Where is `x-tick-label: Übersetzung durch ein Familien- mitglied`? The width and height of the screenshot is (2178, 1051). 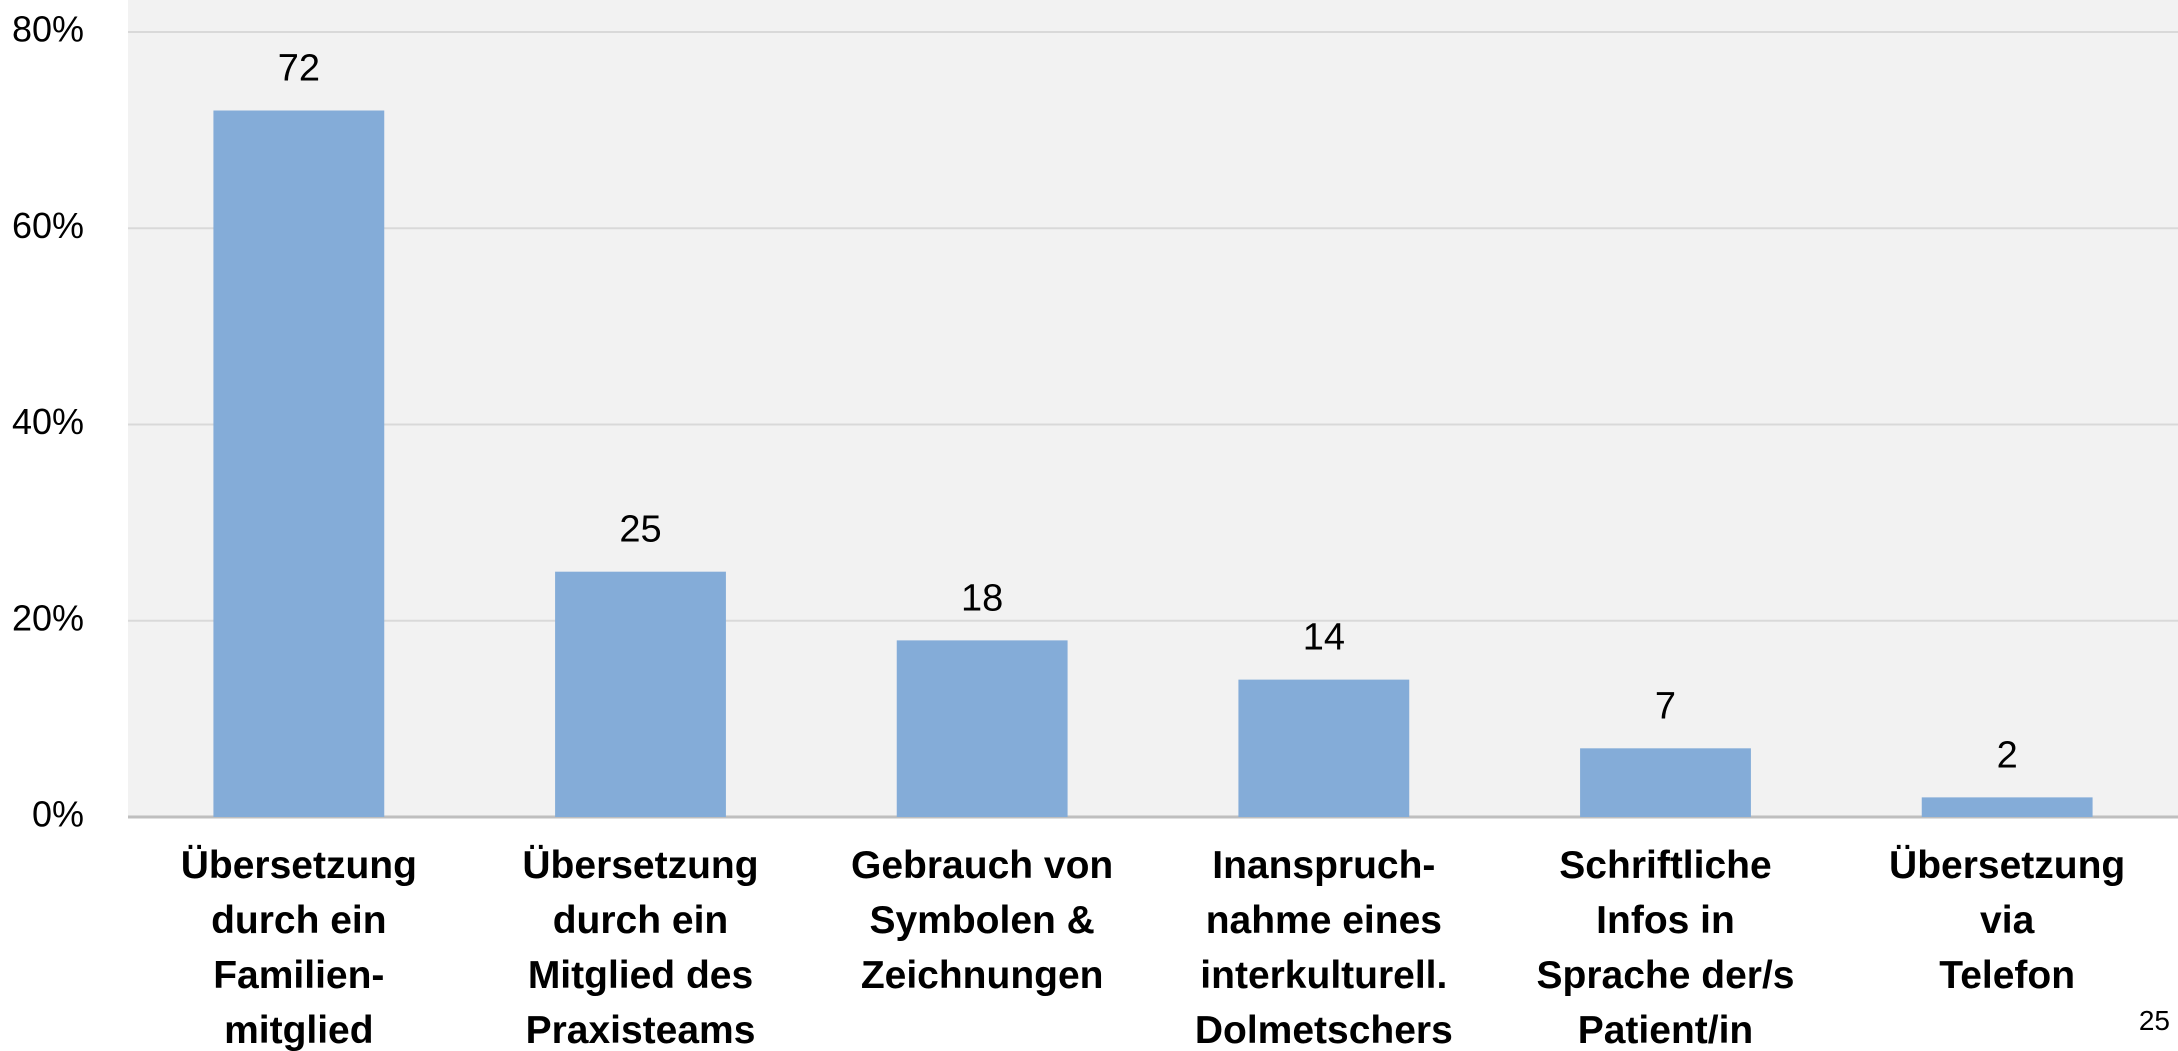 x-tick-label: Übersetzung durch ein Familien- mitglied is located at coordinates (298, 947).